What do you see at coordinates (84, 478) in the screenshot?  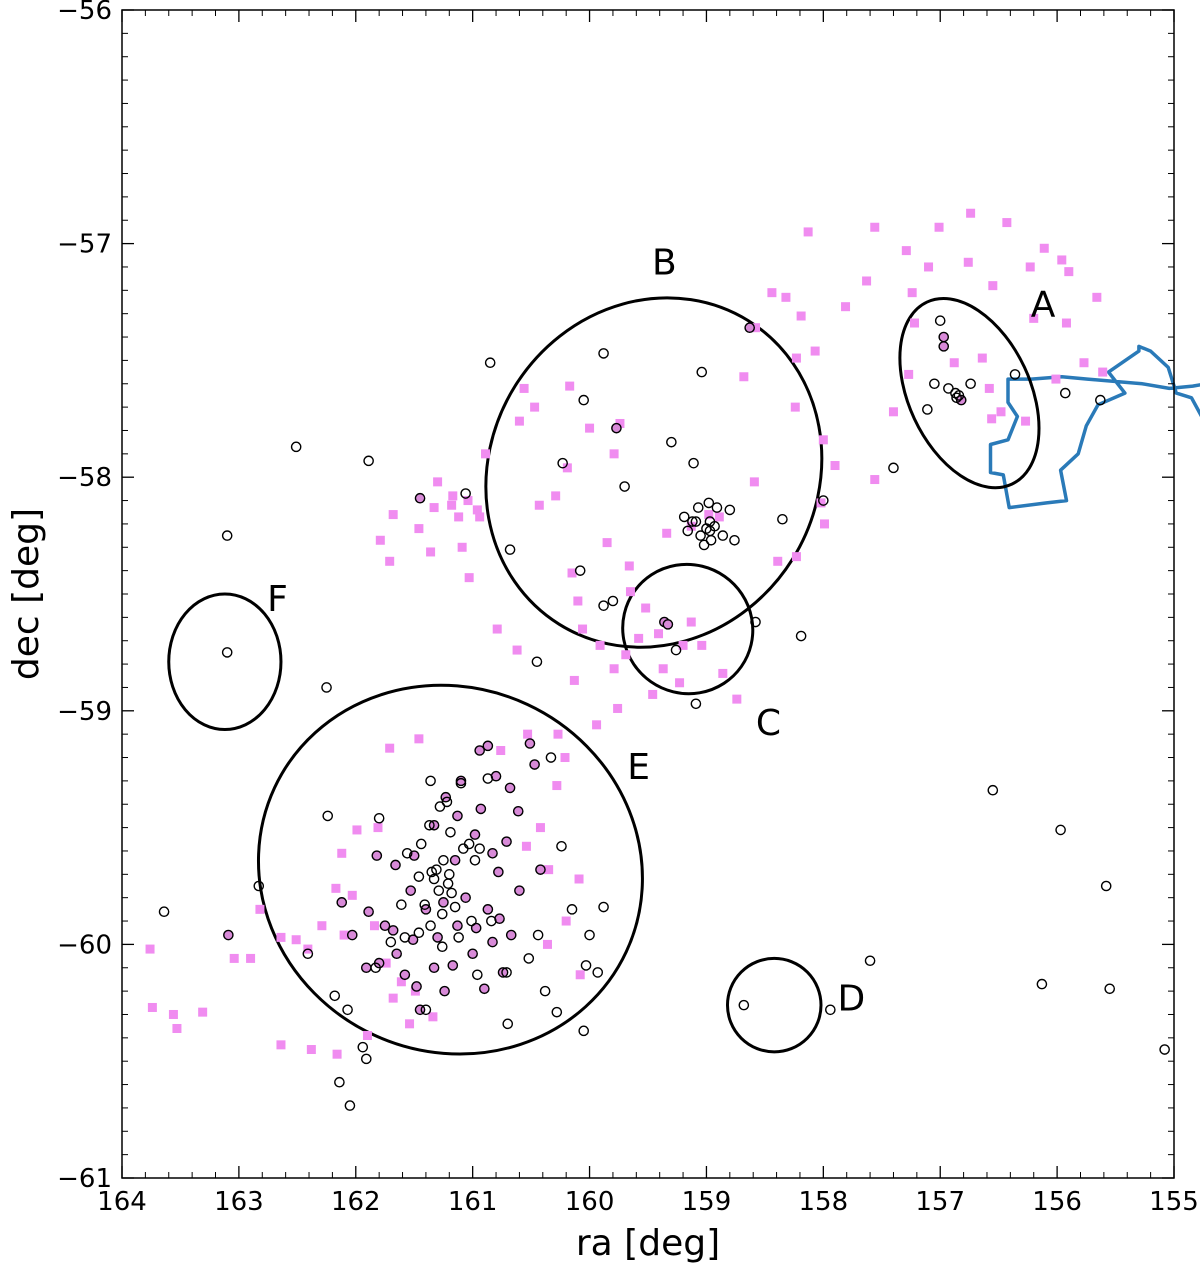 I see `y-tick-label: −58` at bounding box center [84, 478].